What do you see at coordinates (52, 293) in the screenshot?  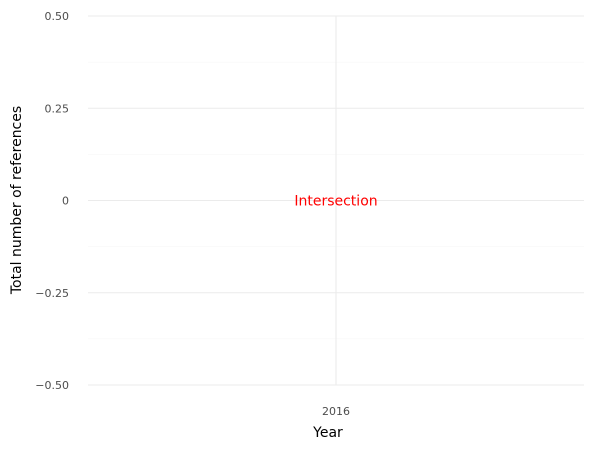 I see `y-tick-label: −0.25` at bounding box center [52, 293].